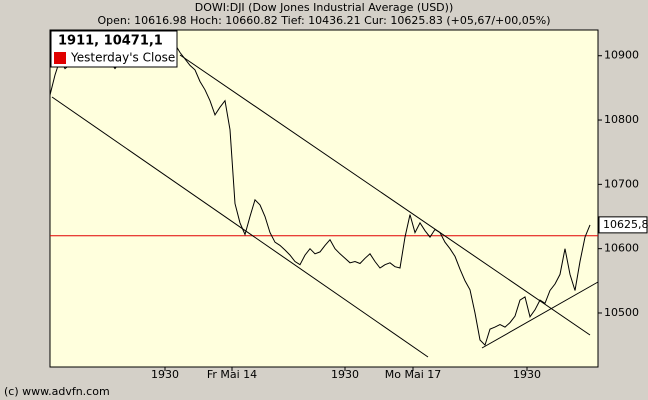 The width and height of the screenshot is (648, 400). Describe the element at coordinates (621, 119) in the screenshot. I see `y-tick-label: 10800` at that location.